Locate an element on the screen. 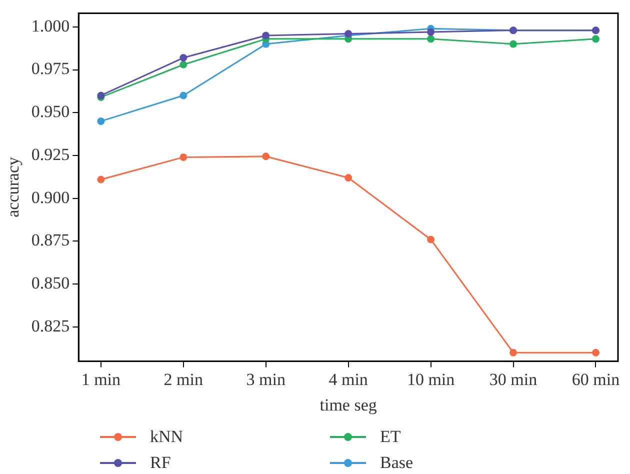 This screenshot has height=474, width=630. x-axis-title: time seg is located at coordinates (349, 404).